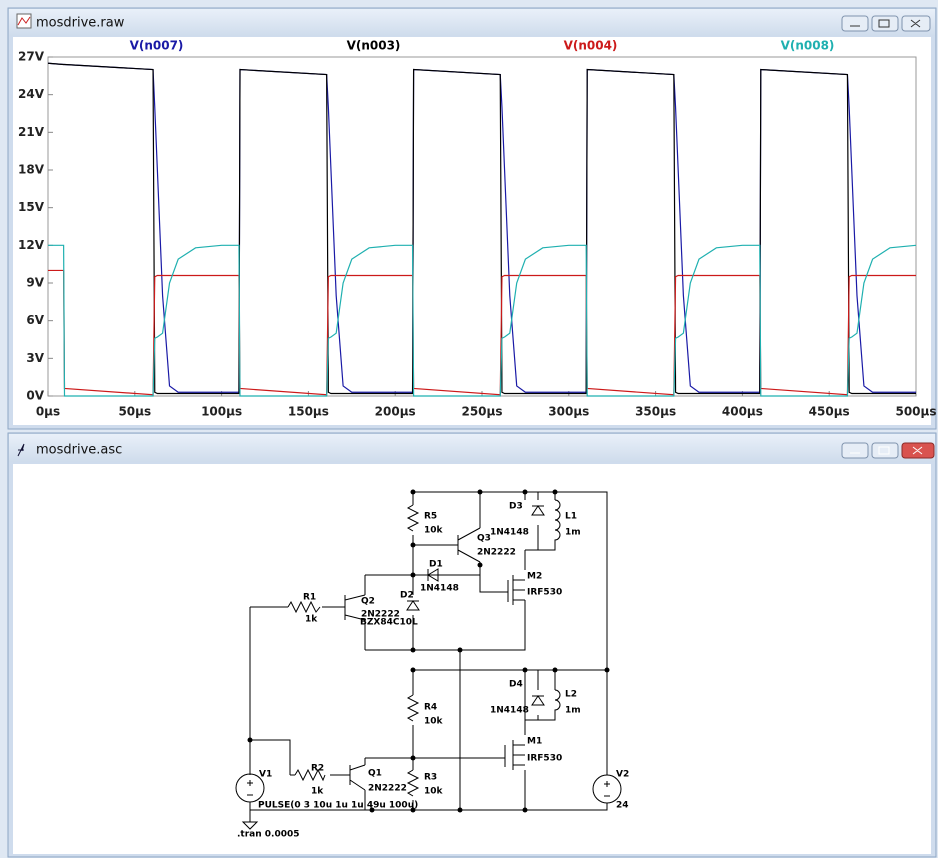 This screenshot has height=858, width=938. I want to click on component-ref: V2, so click(622, 775).